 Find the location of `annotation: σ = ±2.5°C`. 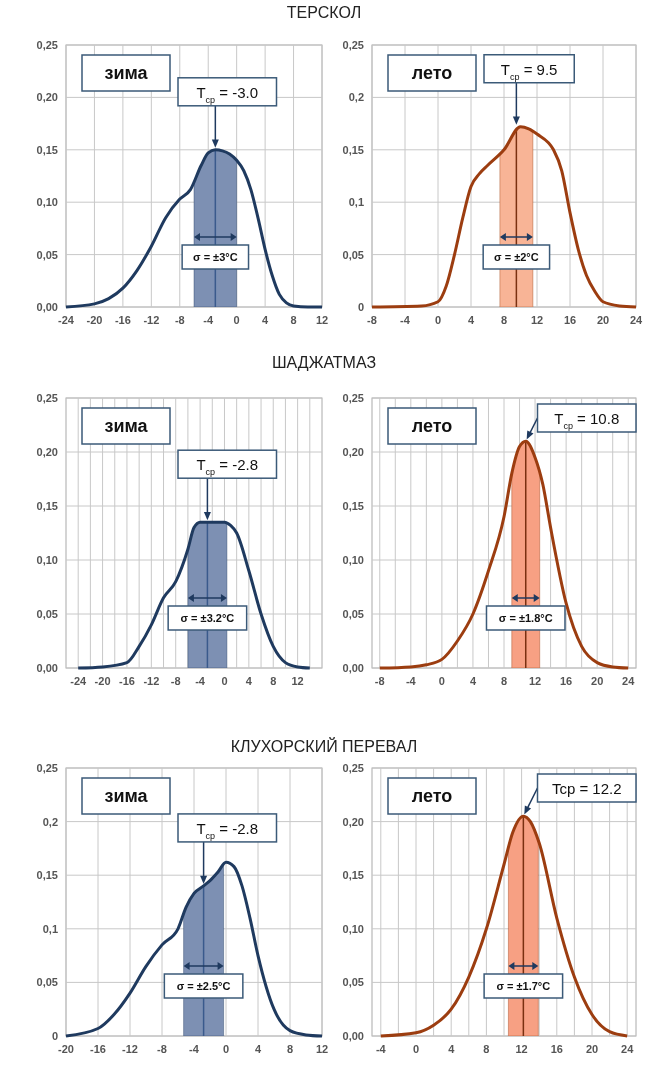

annotation: σ = ±2.5°C is located at coordinates (203, 986).